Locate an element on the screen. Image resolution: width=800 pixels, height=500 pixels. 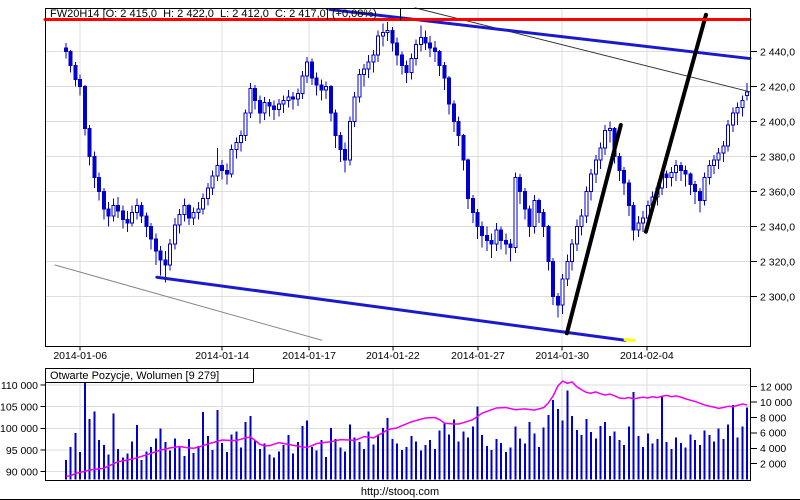
price-tick-label: 2 360,0 is located at coordinates (777, 192).